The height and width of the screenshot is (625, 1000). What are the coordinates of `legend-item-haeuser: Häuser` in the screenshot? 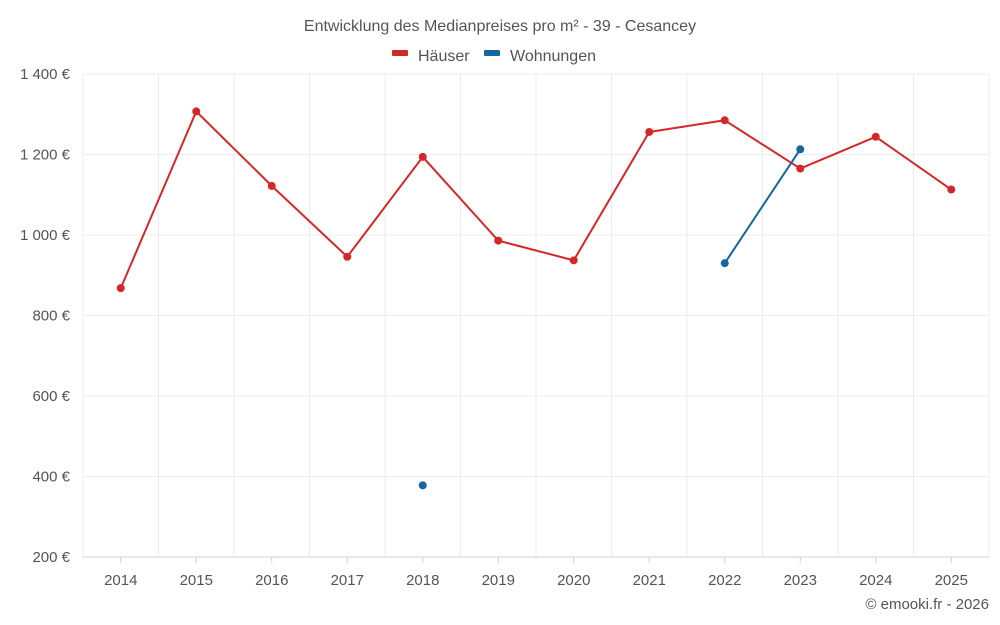 It's located at (431, 56).